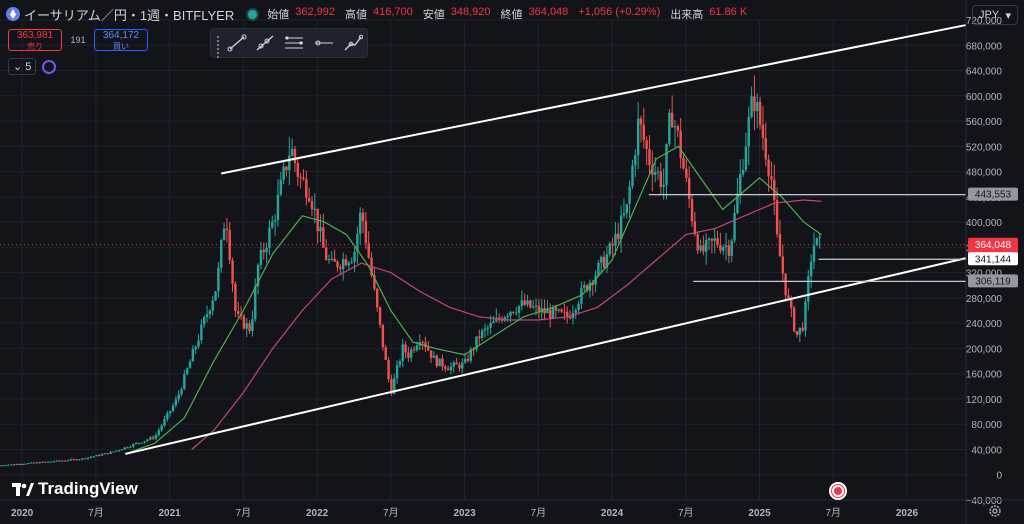  What do you see at coordinates (253, 14) in the screenshot?
I see `market-status-icon` at bounding box center [253, 14].